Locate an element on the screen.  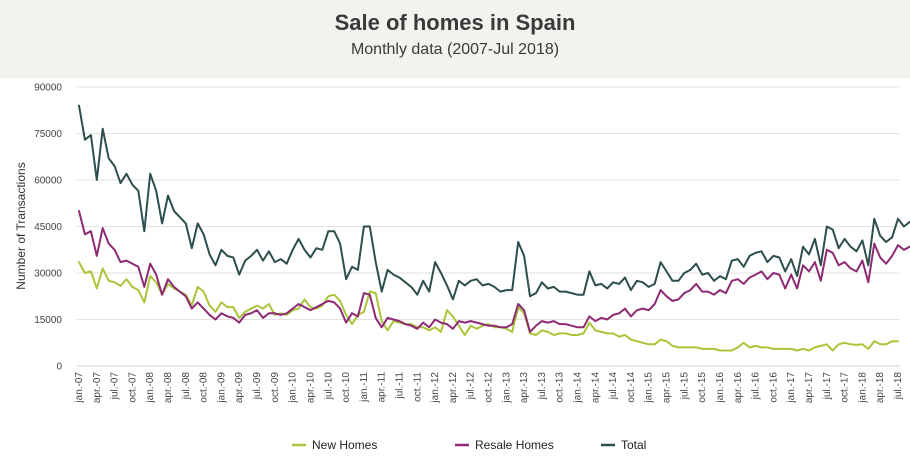
x-tick-label: apr.-18 is located at coordinates (880, 388).